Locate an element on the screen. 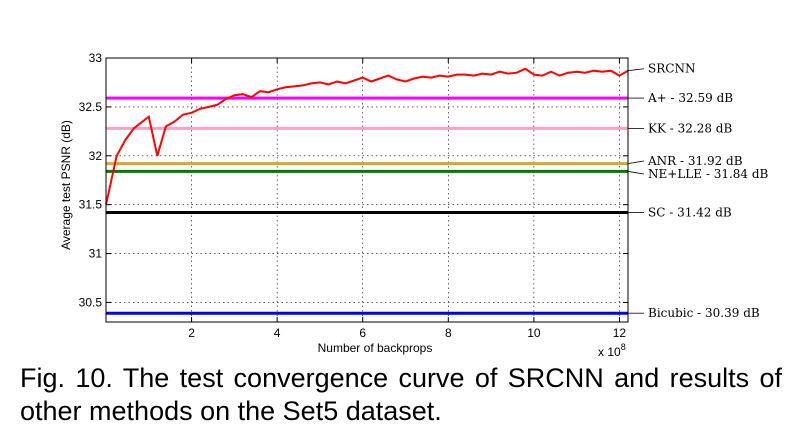 This screenshot has width=795, height=443. baseline-label: A+ - 32.59 dB is located at coordinates (690, 98).